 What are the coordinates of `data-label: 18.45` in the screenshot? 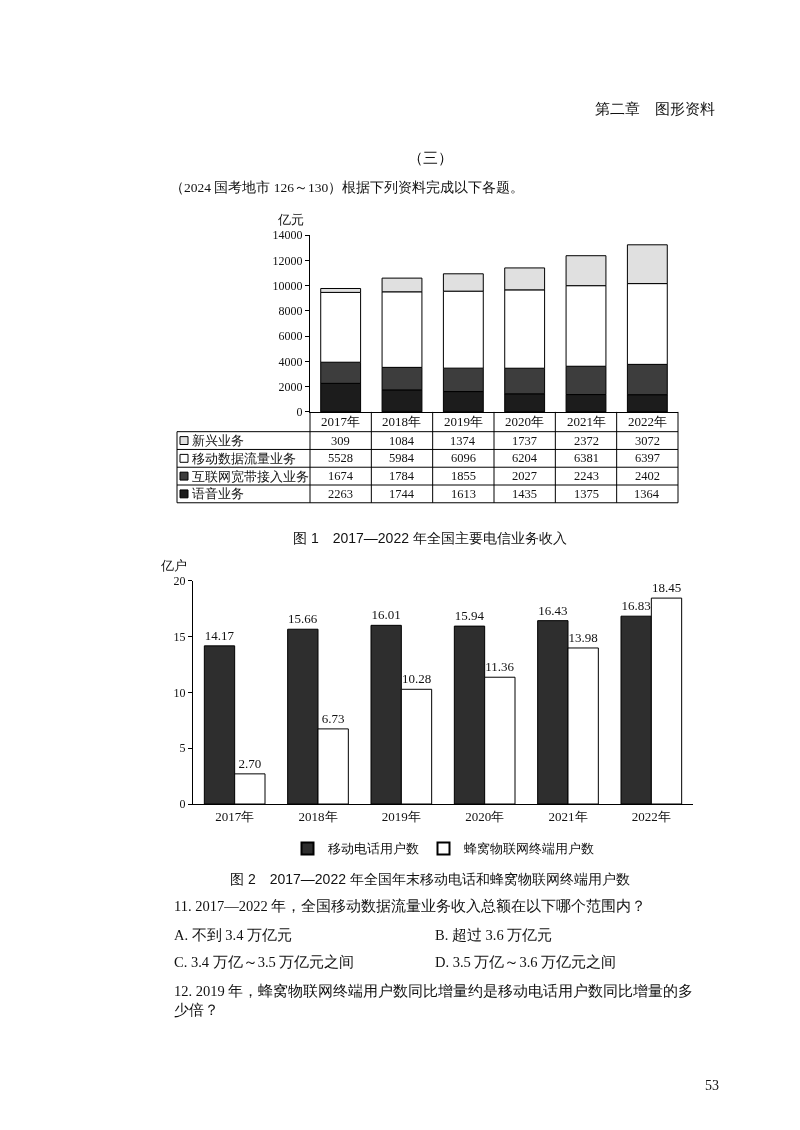 It's located at (666, 588).